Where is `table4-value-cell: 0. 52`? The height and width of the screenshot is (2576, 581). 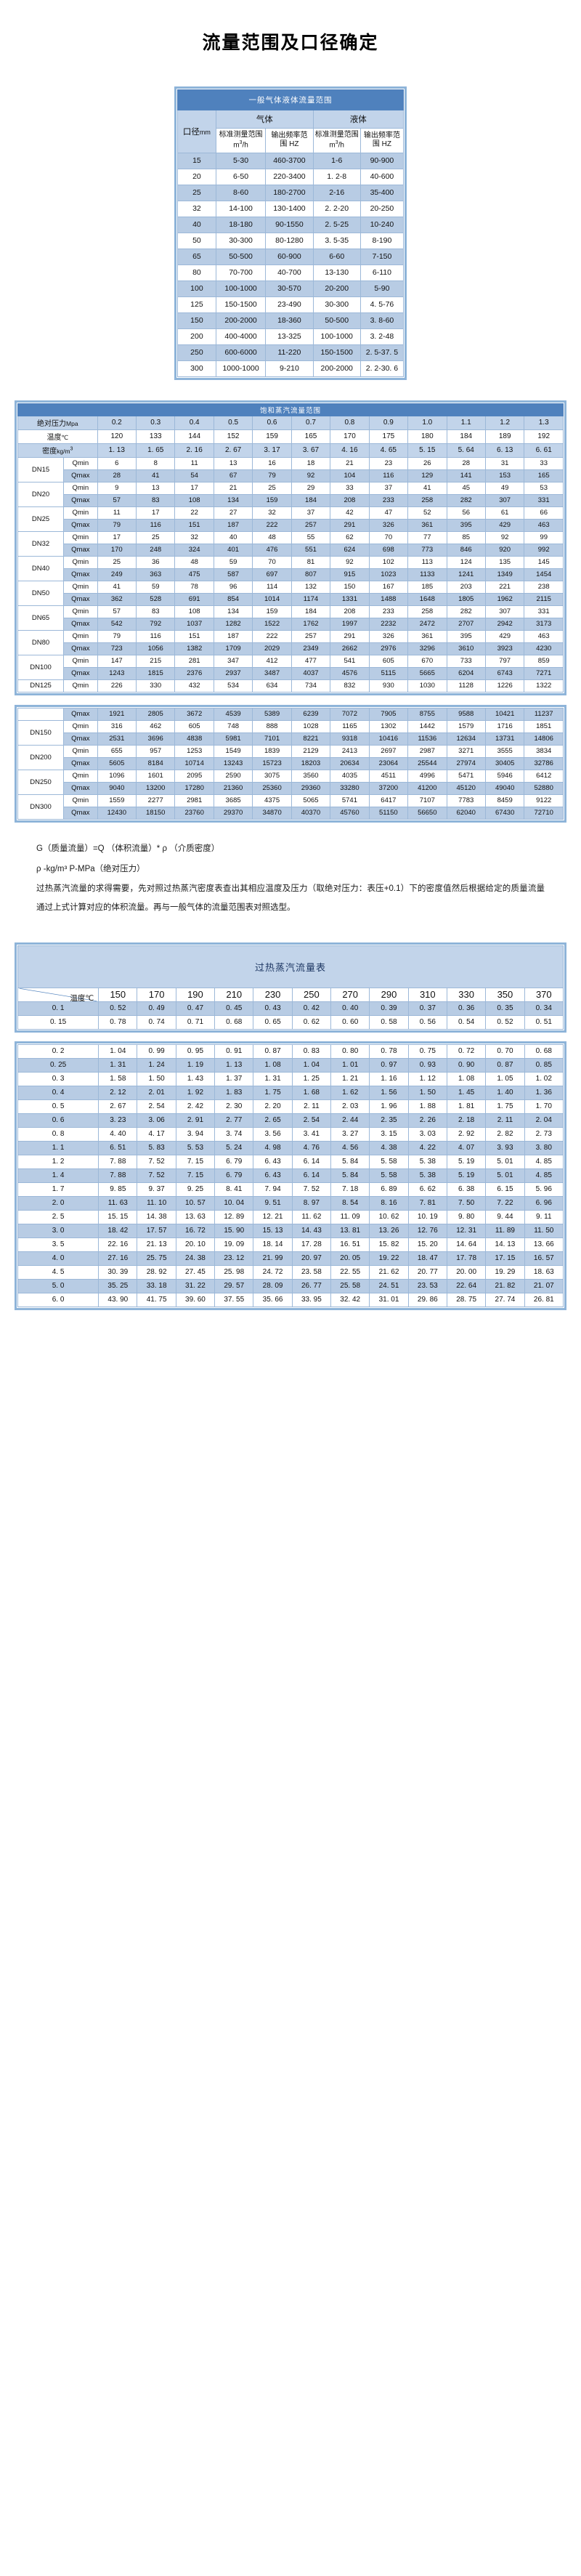
table4-value-cell: 0. 52 is located at coordinates (505, 1022).